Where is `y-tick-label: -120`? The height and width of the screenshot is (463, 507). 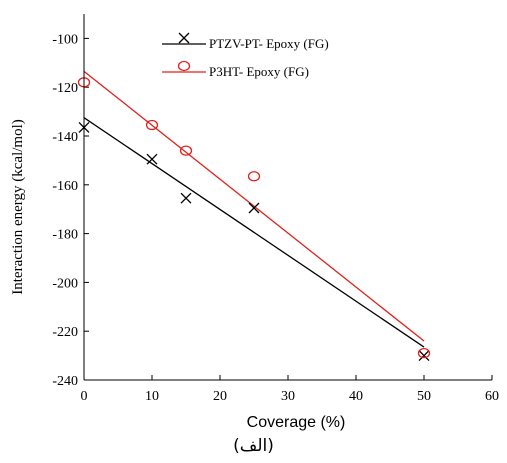 y-tick-label: -120 is located at coordinates (65, 88).